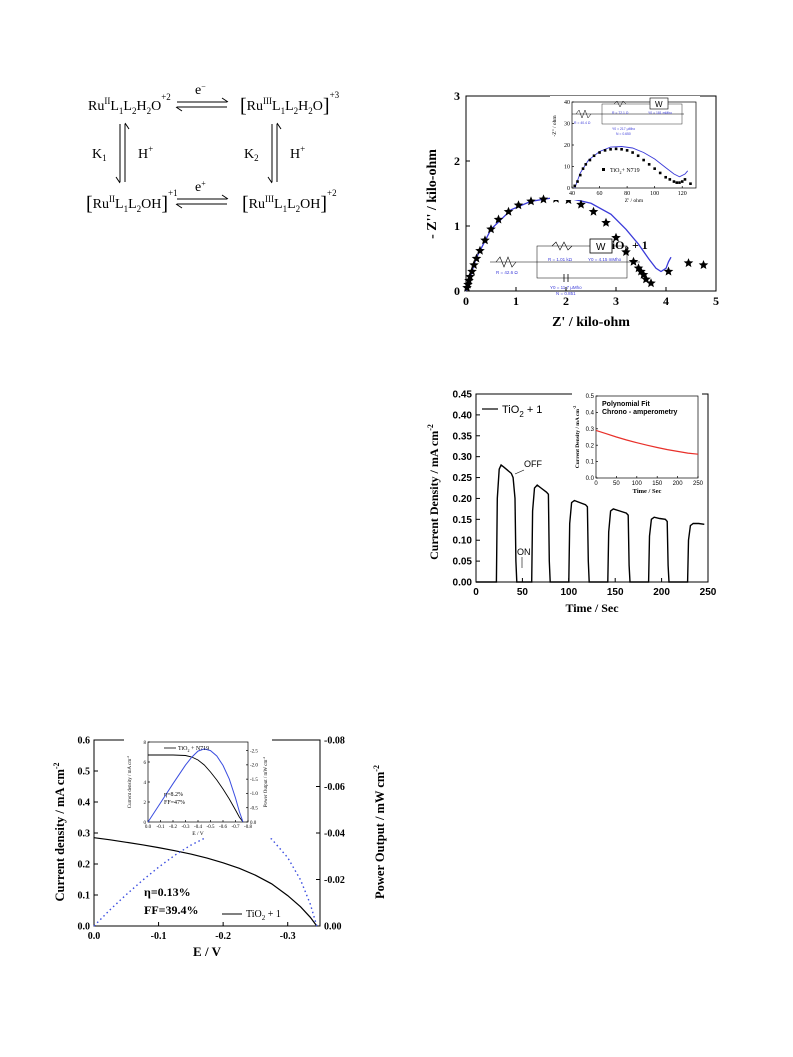  I want to click on x-tick-label: -0.7, so click(236, 827).